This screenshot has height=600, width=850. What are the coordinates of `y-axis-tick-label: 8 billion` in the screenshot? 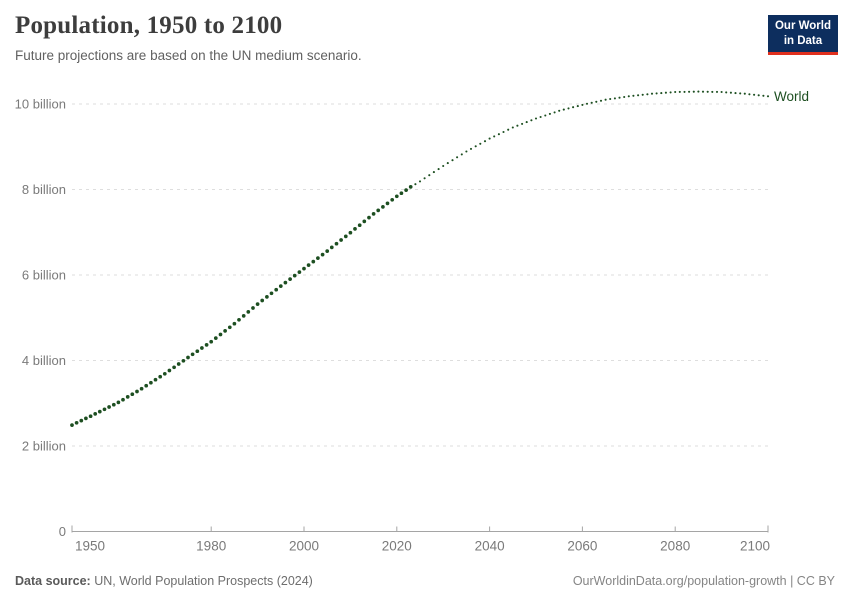 It's located at (44, 189).